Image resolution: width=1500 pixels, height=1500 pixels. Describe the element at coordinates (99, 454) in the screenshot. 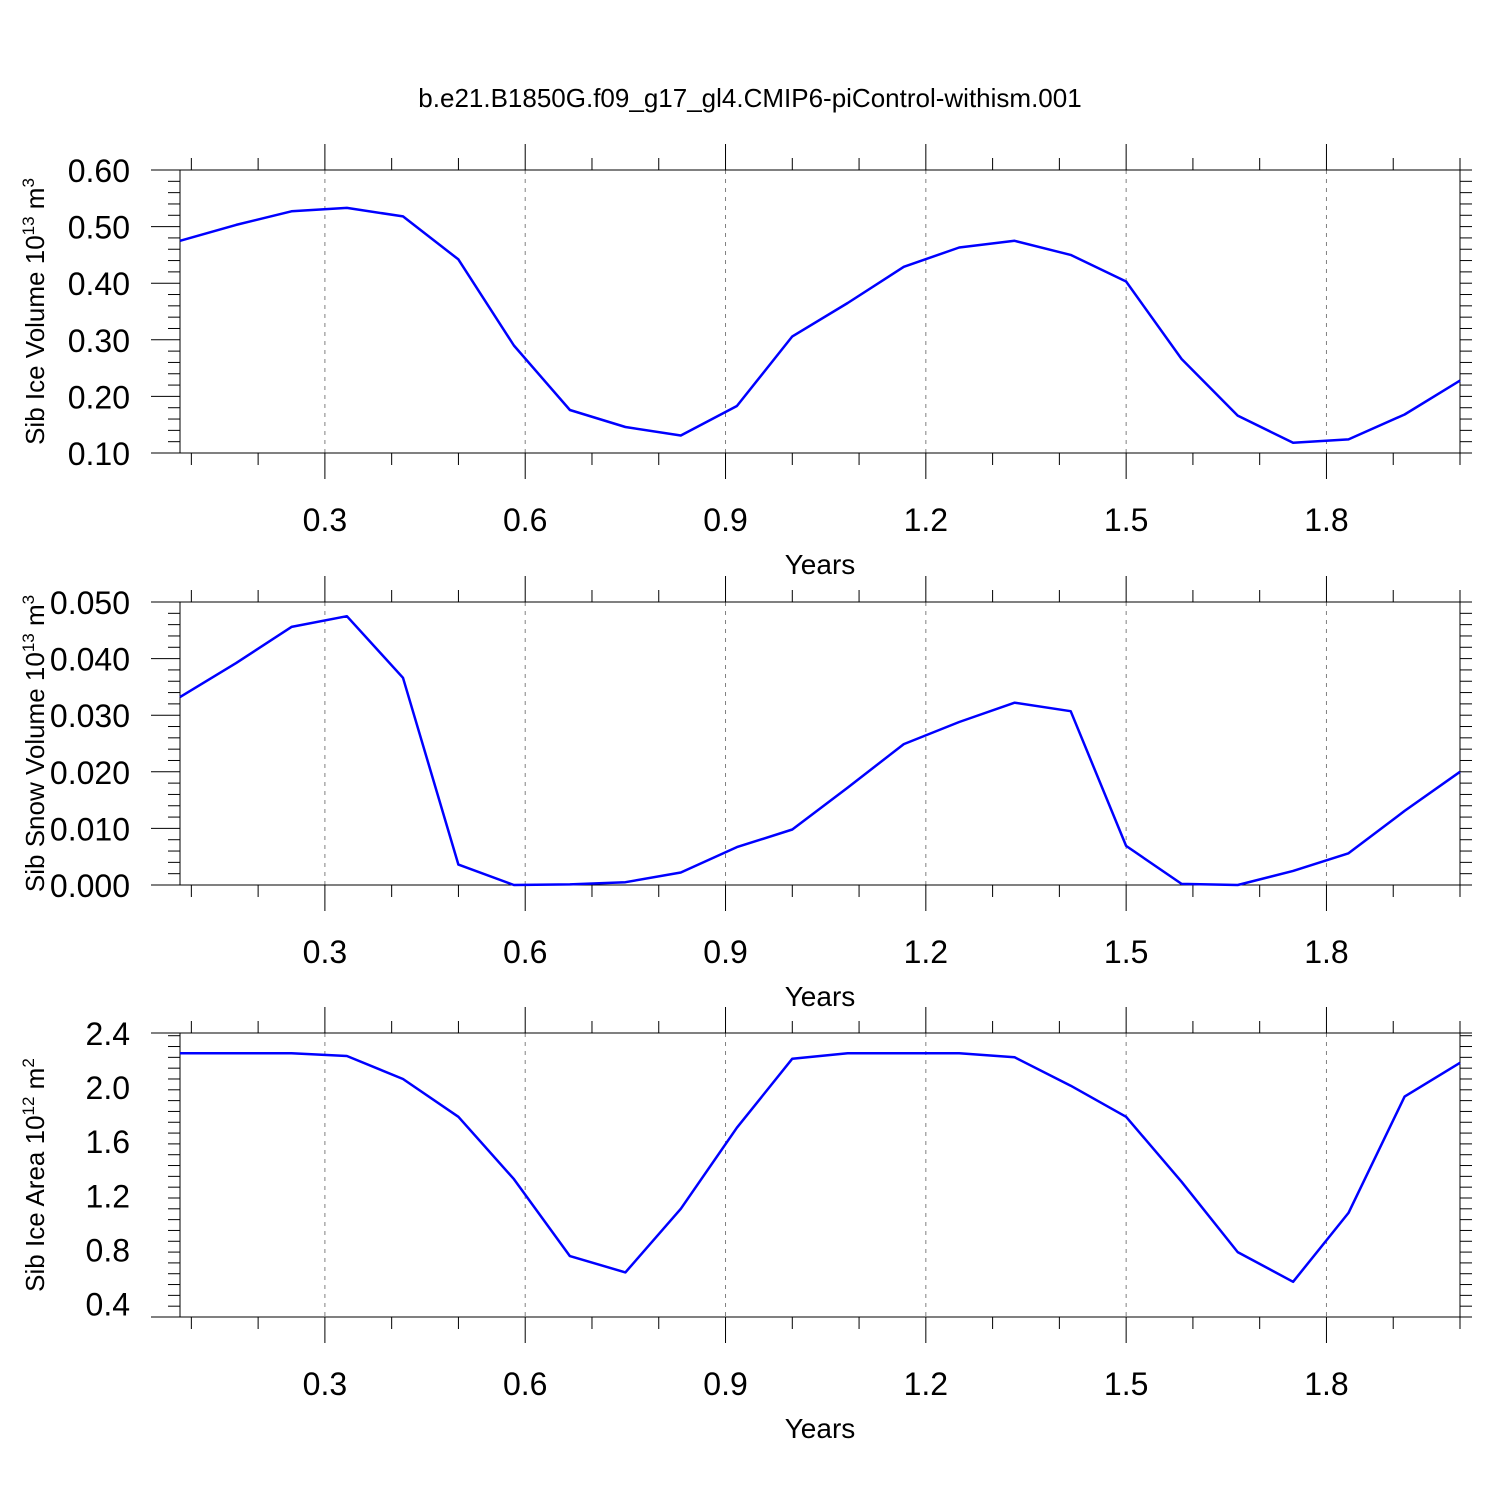

I see `y-tick-label: 0.10` at that location.